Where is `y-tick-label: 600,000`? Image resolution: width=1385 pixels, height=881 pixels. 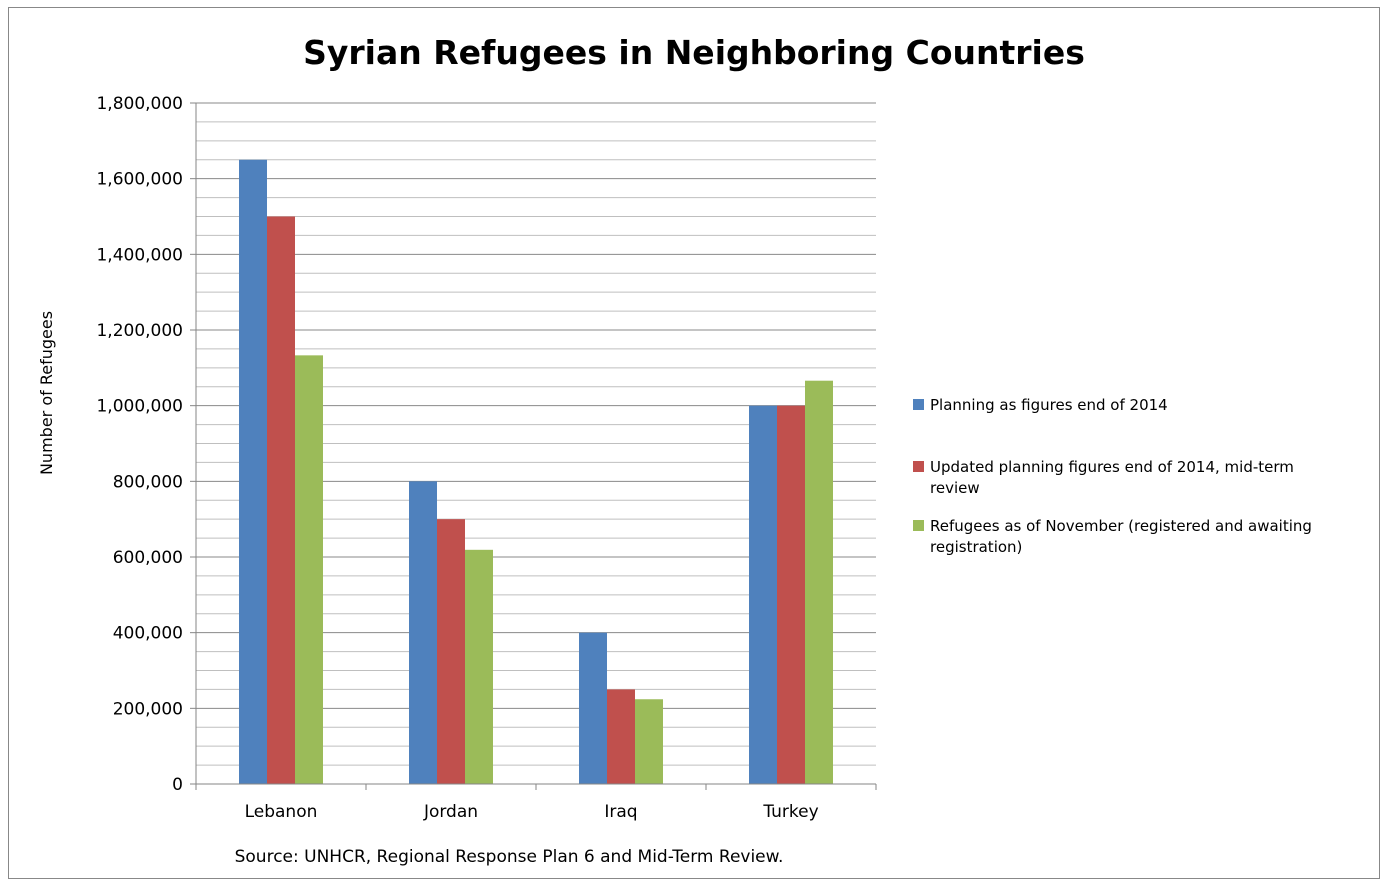 y-tick-label: 600,000 is located at coordinates (148, 558).